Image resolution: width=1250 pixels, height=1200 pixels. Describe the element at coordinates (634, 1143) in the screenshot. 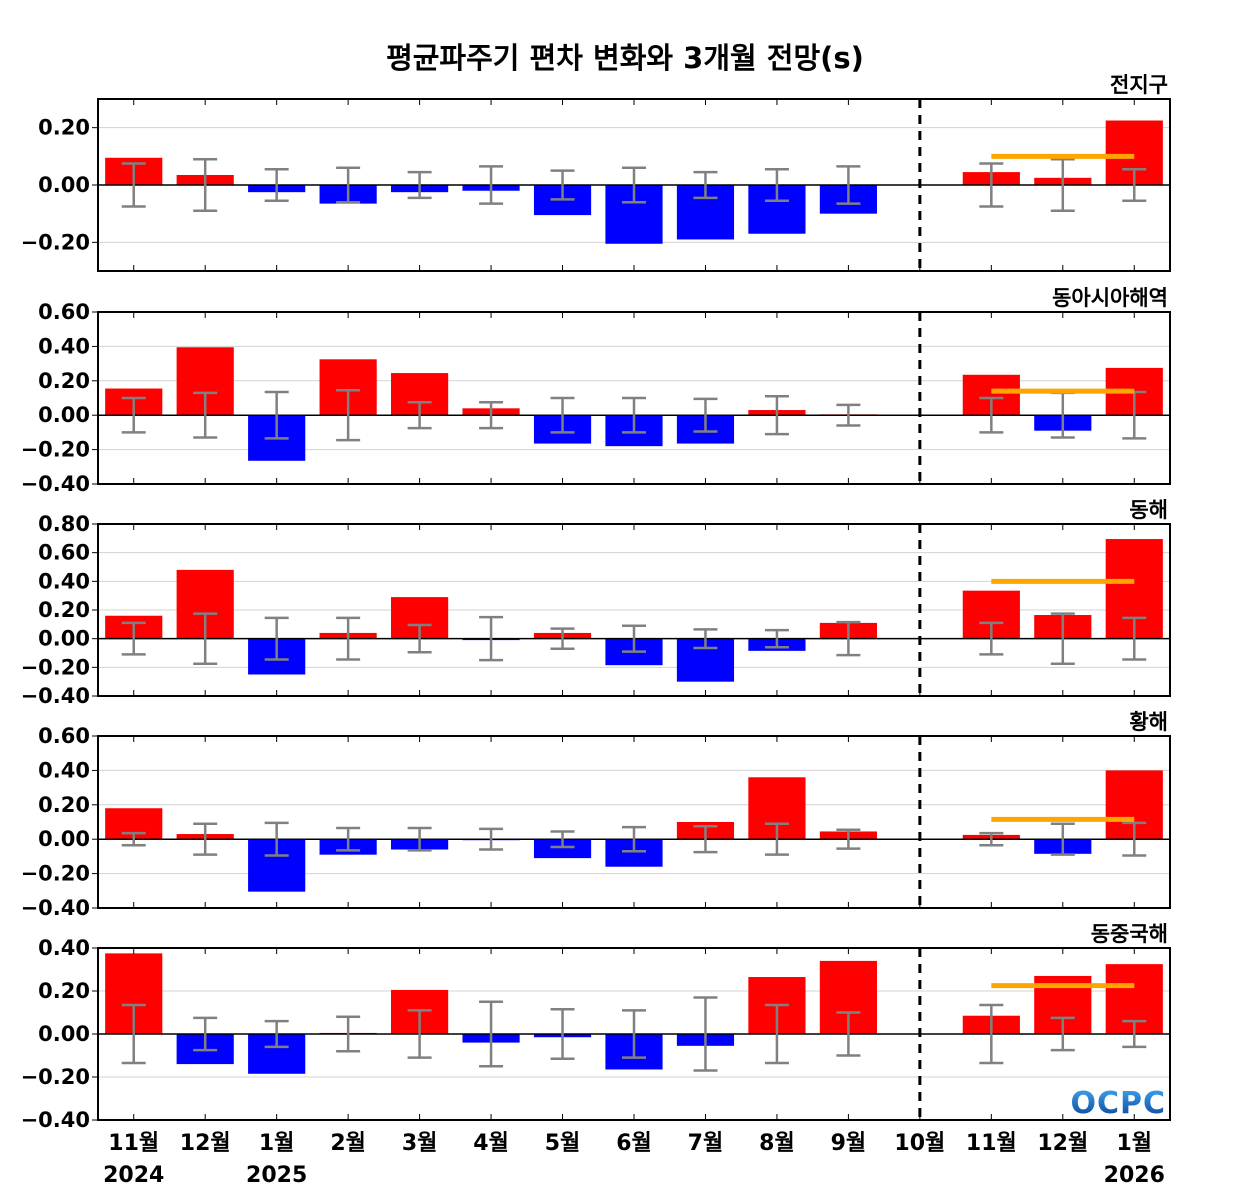

I see `x-tick-label: 6월` at that location.